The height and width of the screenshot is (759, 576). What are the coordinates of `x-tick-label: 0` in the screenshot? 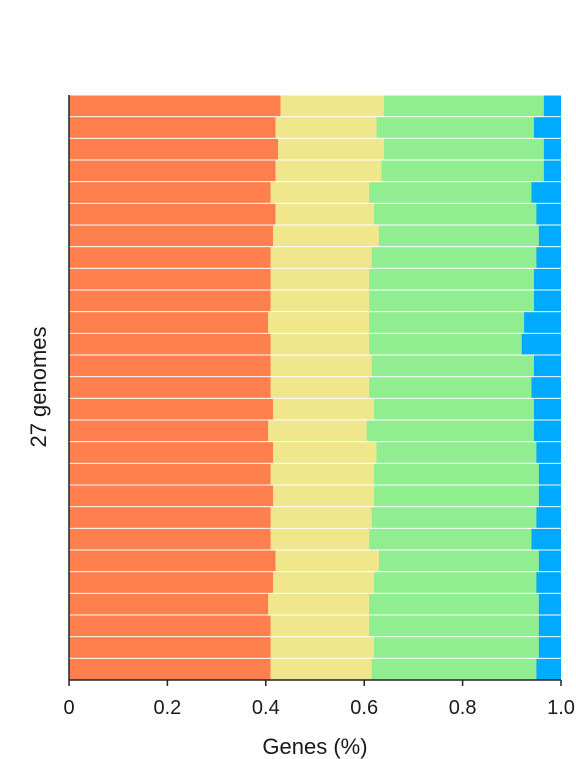 It's located at (68, 708).